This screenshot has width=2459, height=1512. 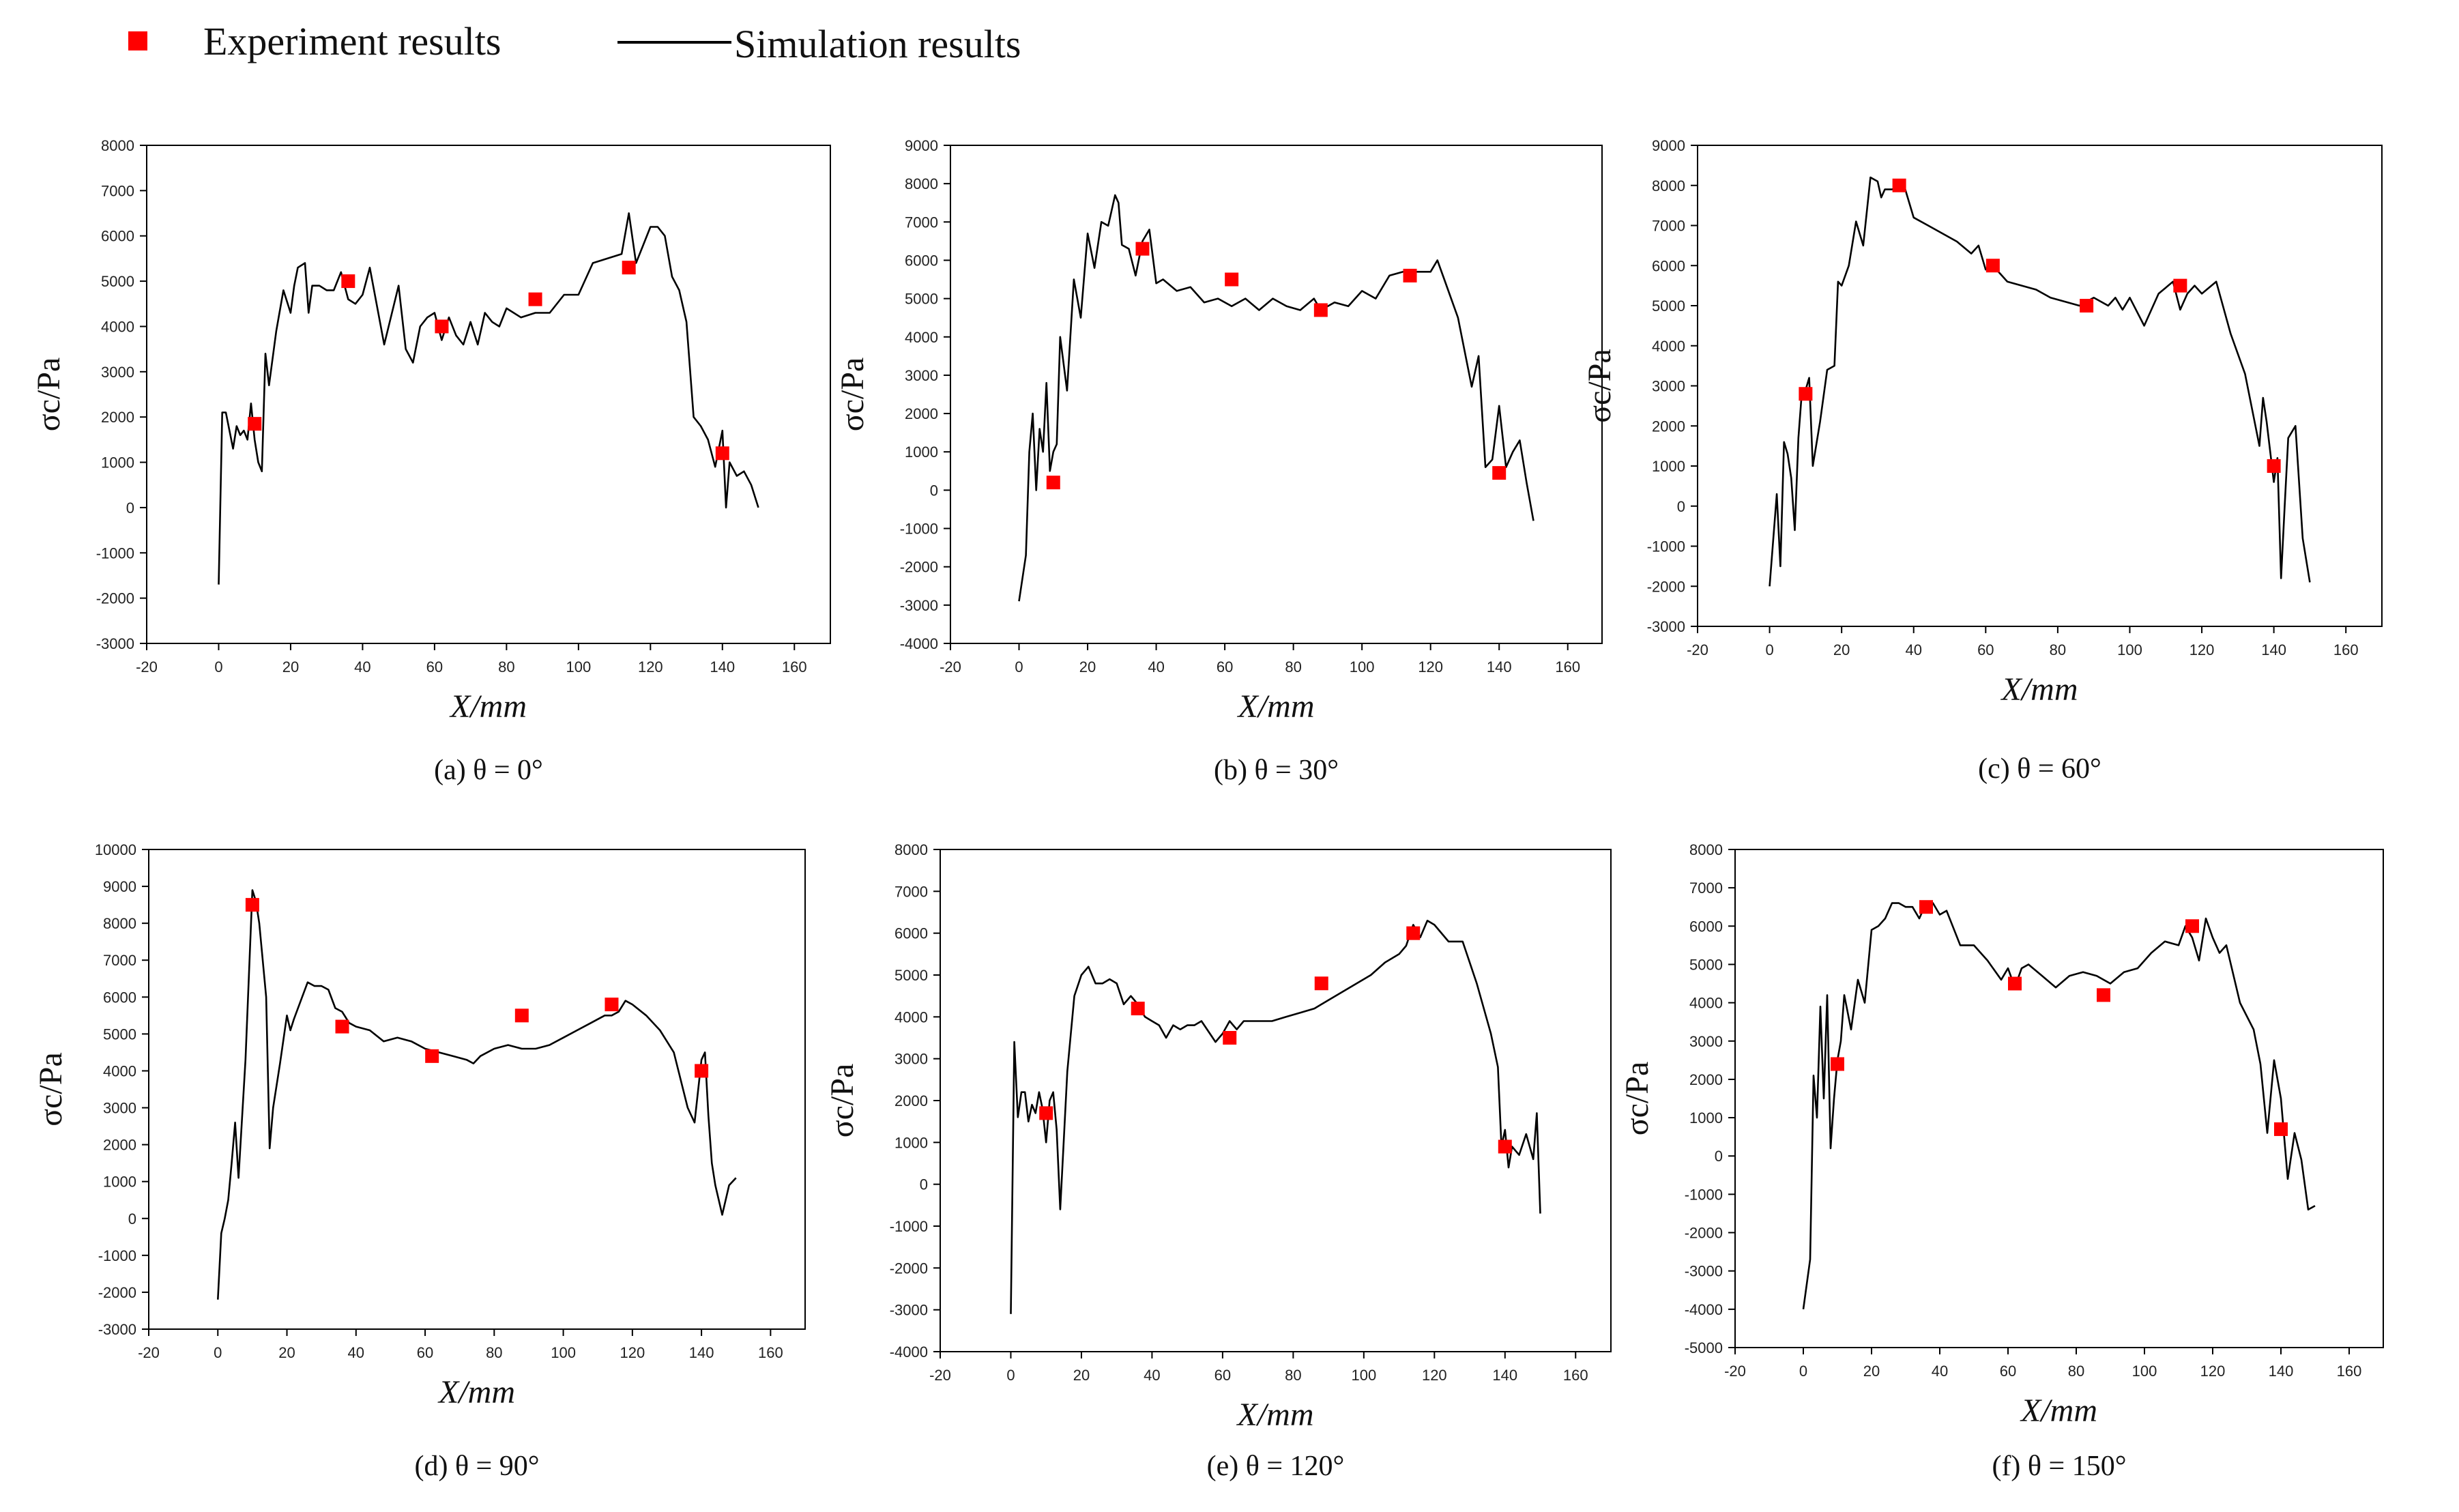 I want to click on chart-caption: (d) θ = 90°, so click(x=476, y=1466).